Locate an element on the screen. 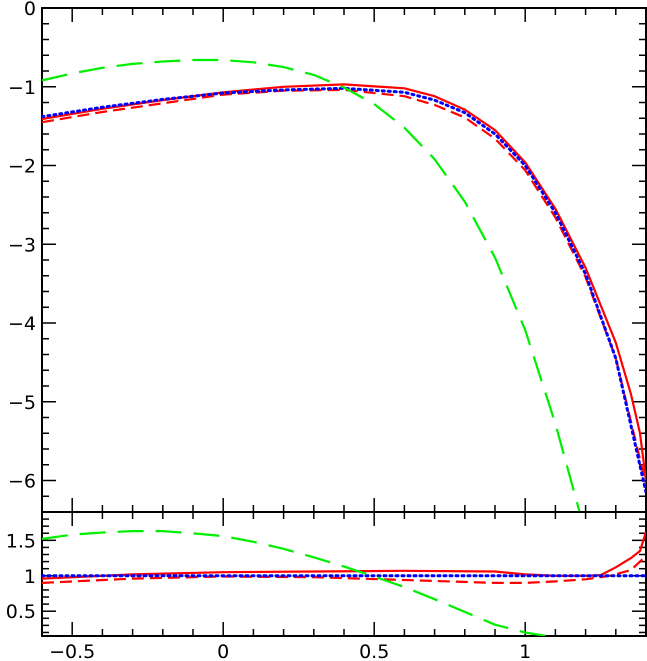 The image size is (647, 661). ratio-y-tick-label: 0.5 is located at coordinates (21, 612).